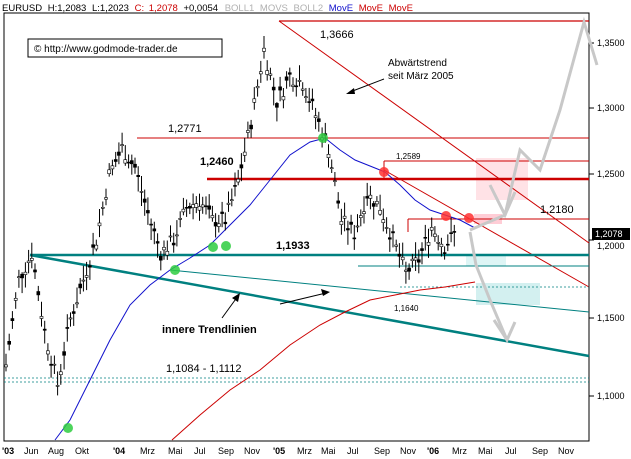 This screenshot has width=631, height=459. I want to click on label-resistance-4: 1,2180, so click(557, 210).